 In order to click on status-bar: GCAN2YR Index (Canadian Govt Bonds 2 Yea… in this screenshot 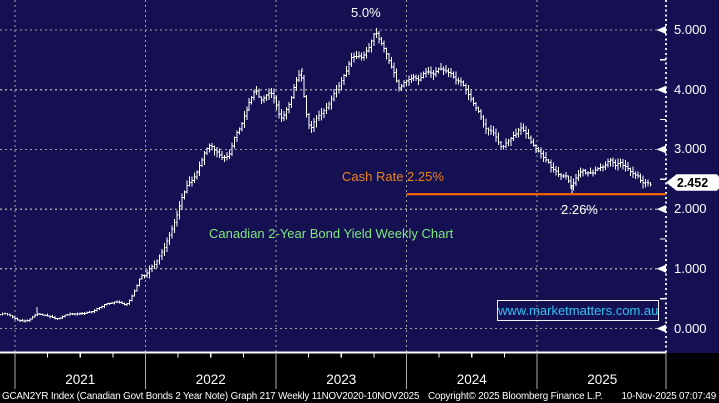, I will do `click(359, 396)`.